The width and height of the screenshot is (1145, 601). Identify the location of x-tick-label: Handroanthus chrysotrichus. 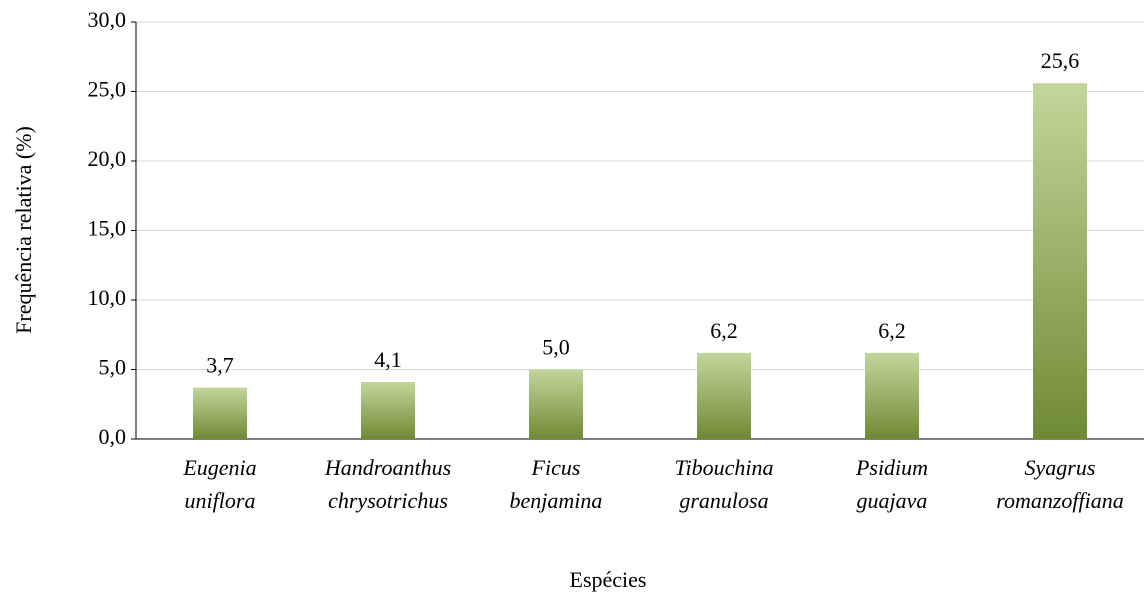
(387, 484).